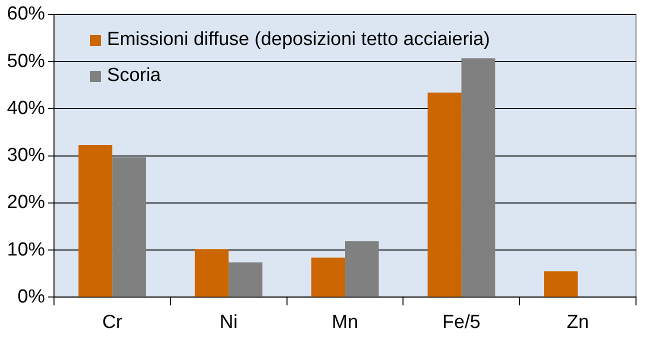  Describe the element at coordinates (26, 203) in the screenshot. I see `y-tick-label: 20%` at that location.